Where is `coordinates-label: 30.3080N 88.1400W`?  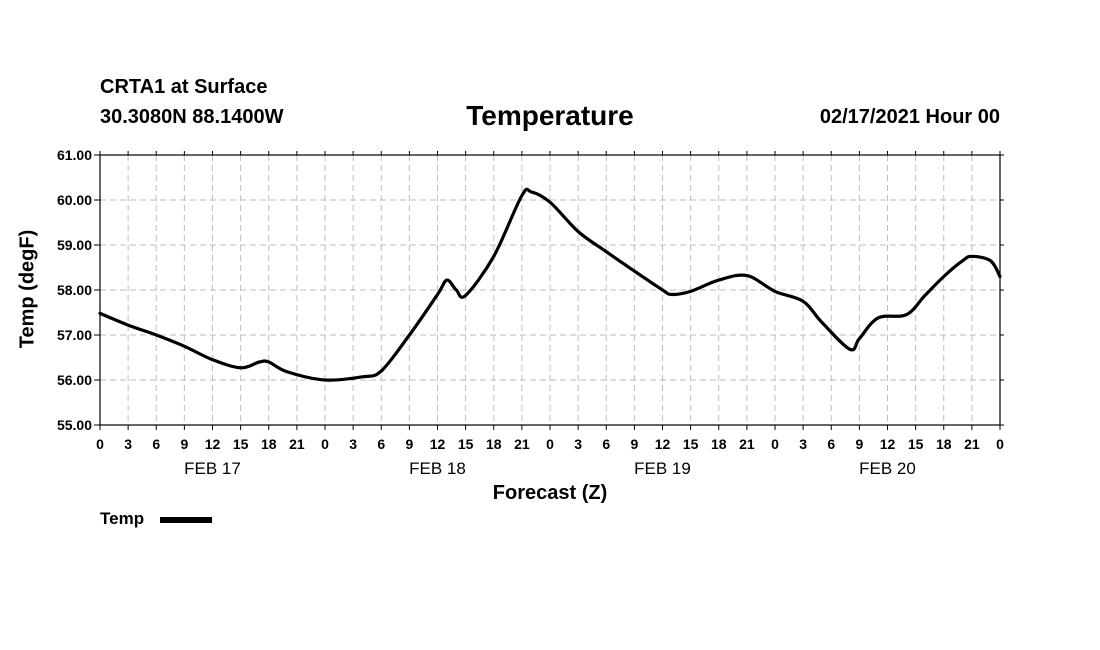
coordinates-label: 30.3080N 88.1400W is located at coordinates (192, 117).